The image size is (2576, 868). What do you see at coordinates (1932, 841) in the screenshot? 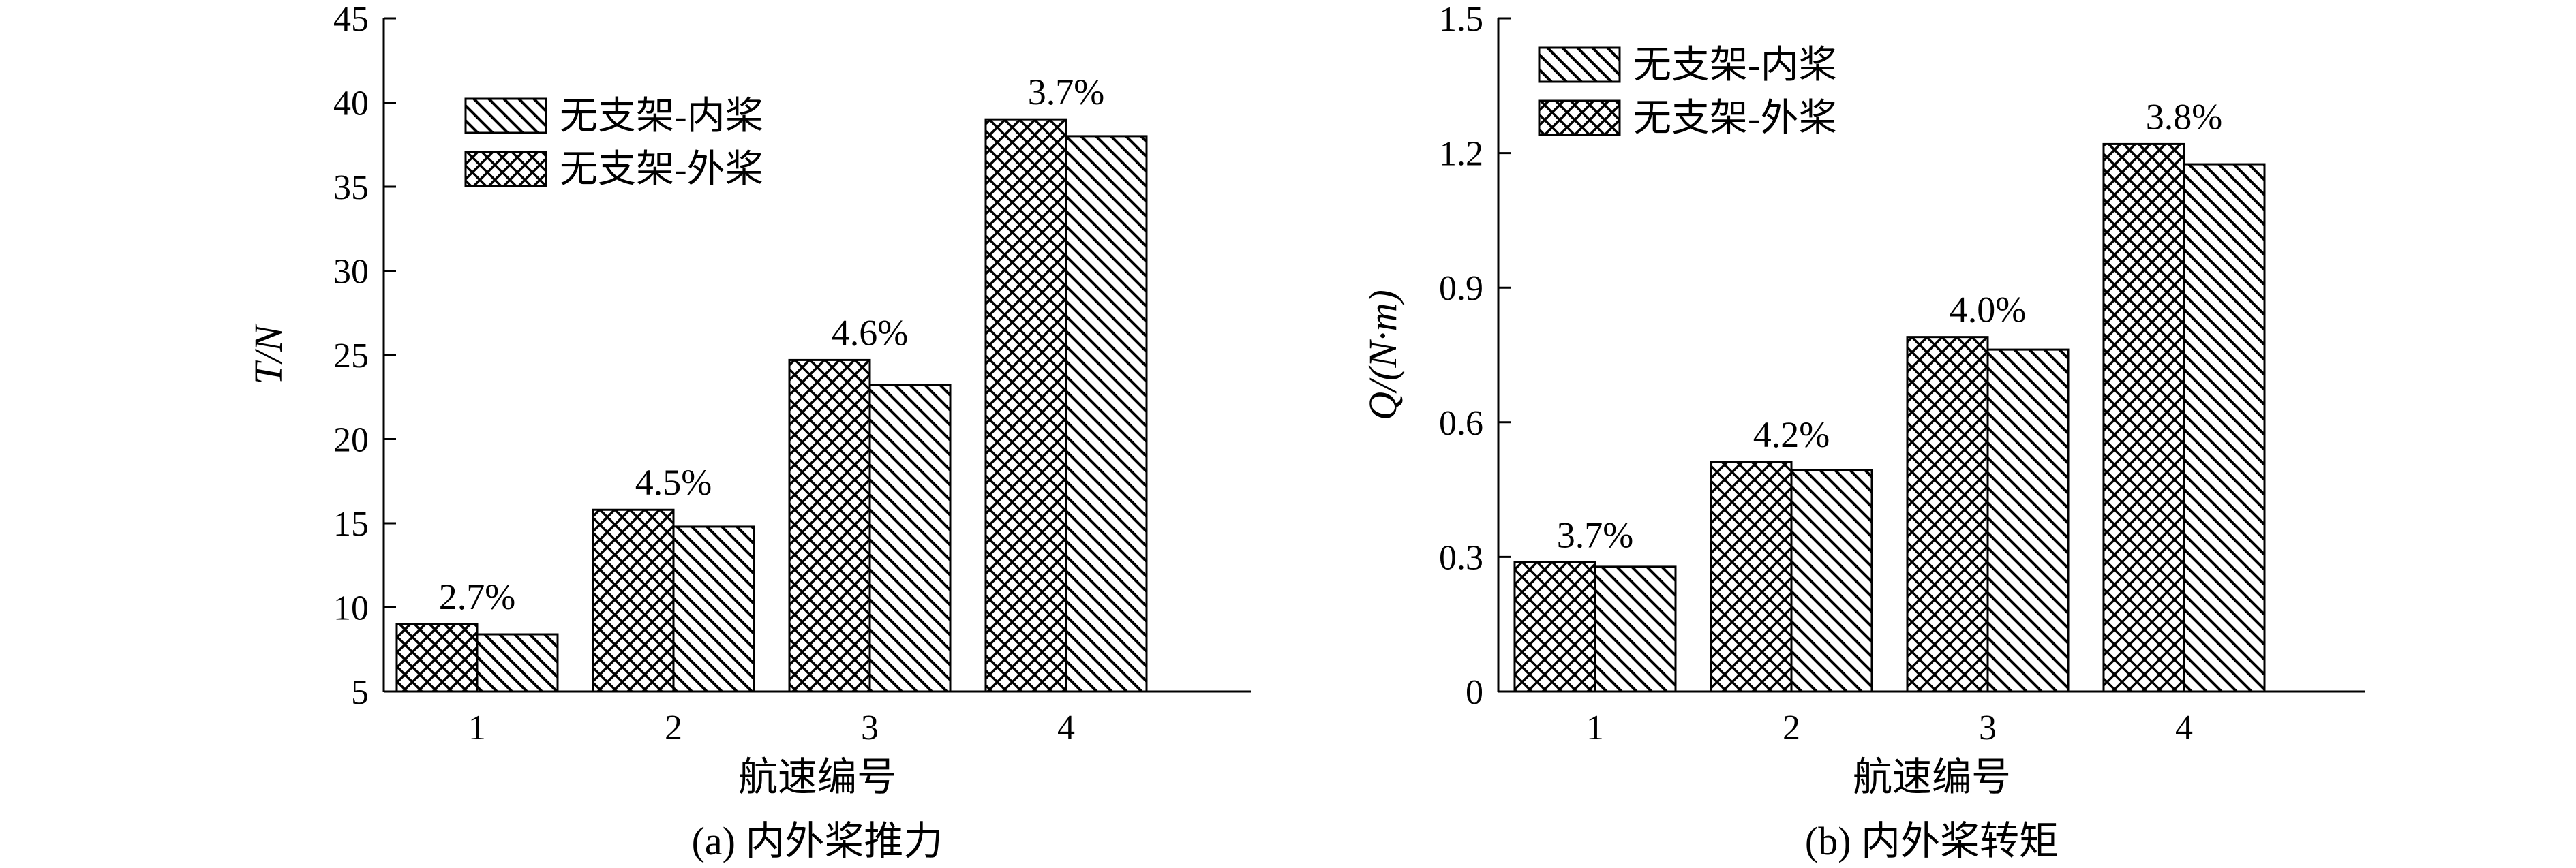
I see `chart-title: (b) 内外桨转矩` at bounding box center [1932, 841].